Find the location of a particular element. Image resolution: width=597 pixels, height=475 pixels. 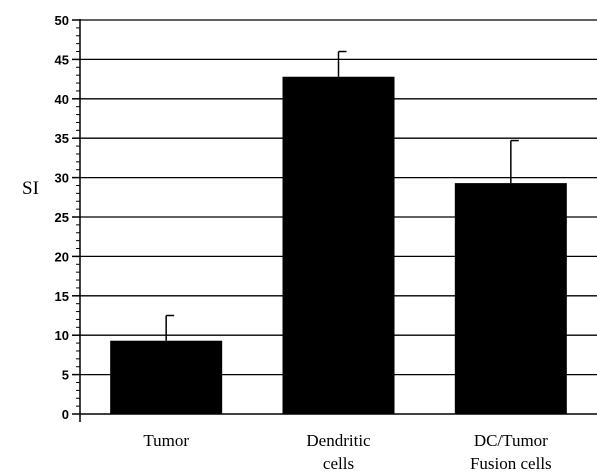

x-category-label: Fusion cells is located at coordinates (511, 463).